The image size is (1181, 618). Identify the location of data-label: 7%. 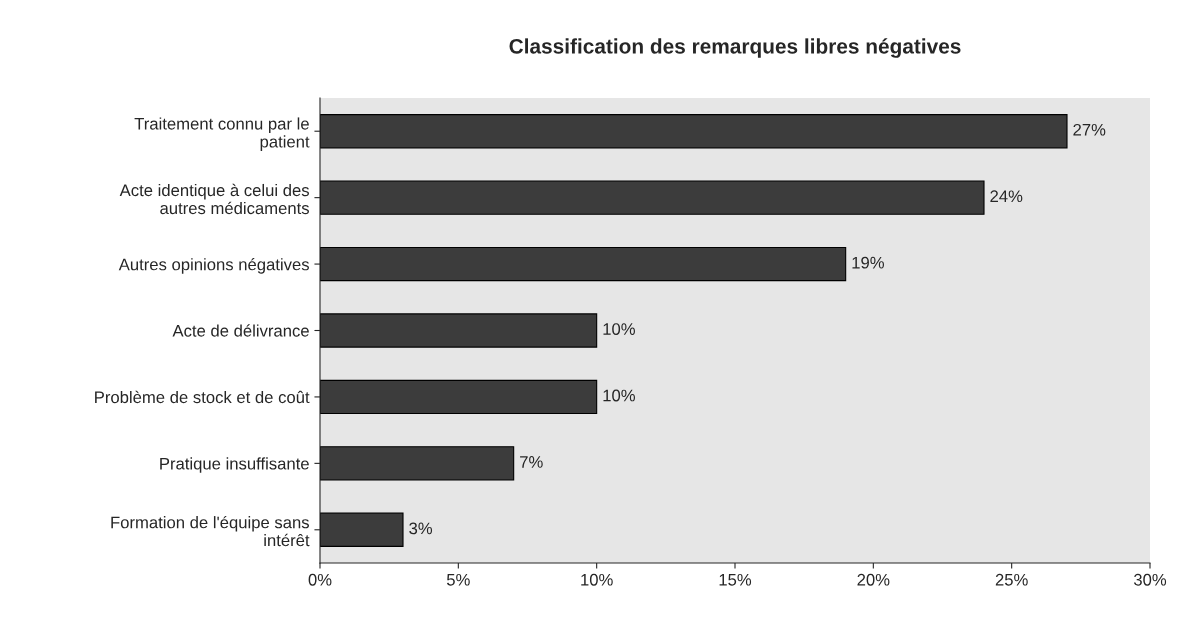
(531, 462).